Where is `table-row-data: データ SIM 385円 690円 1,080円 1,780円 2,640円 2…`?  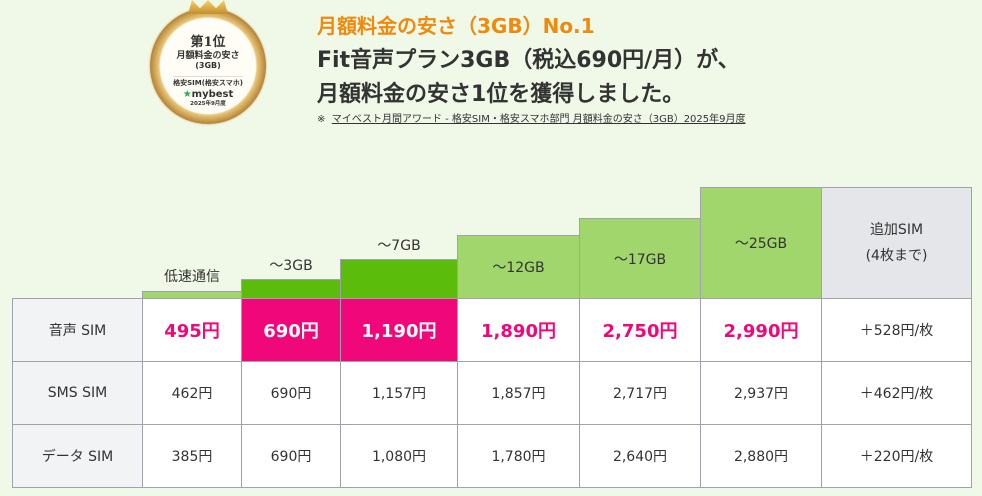
table-row-data: データ SIM 385円 690円 1,080円 1,780円 2,640円 2… is located at coordinates (492, 456).